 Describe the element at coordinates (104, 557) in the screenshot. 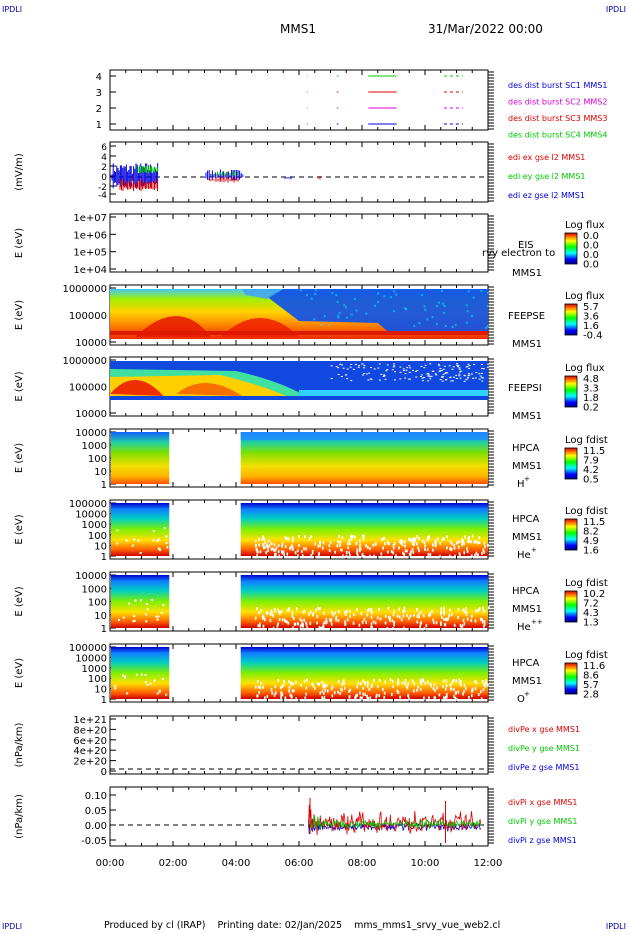

I see `y-tick-label: 1` at that location.